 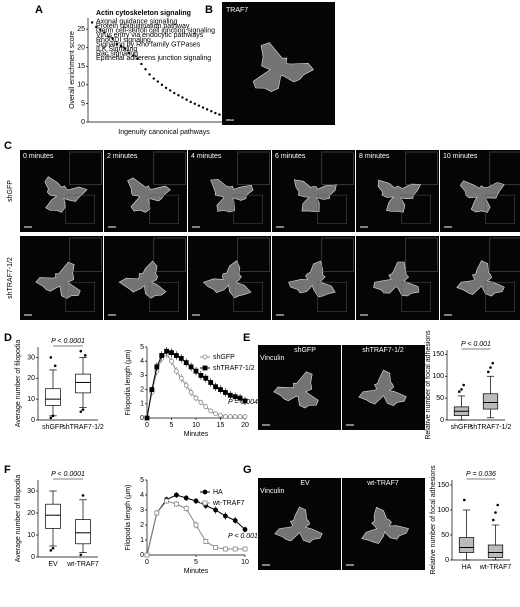 I want to click on y-tick-label: 3, so click(x=142, y=375).